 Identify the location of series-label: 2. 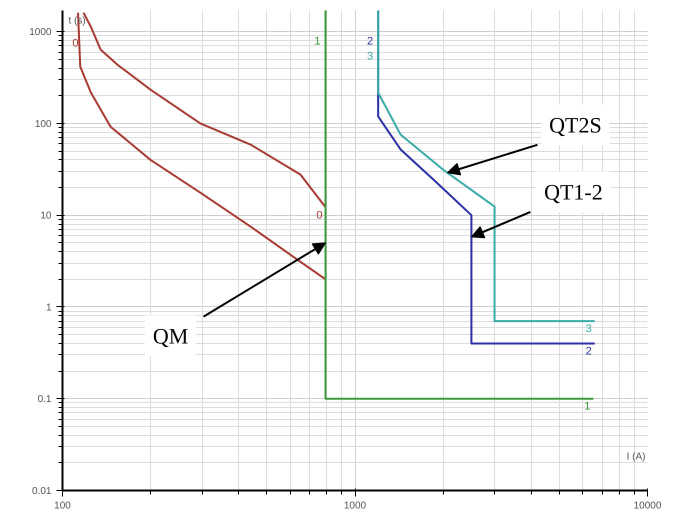
(589, 351).